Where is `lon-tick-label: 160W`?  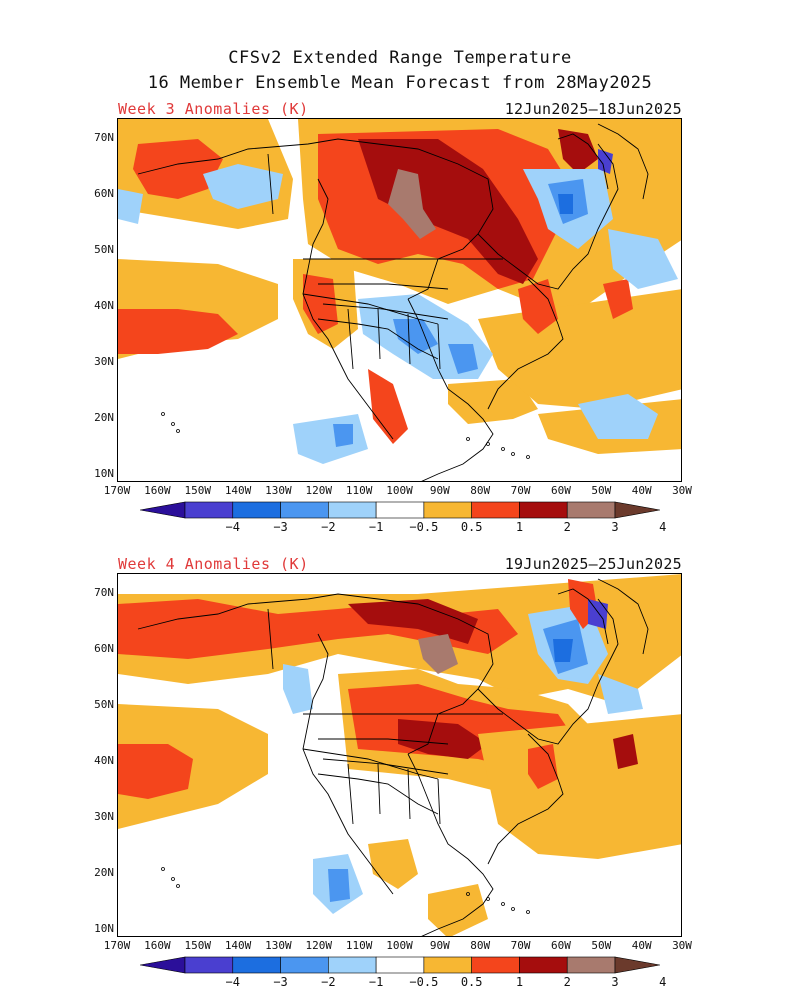 lon-tick-label: 160W is located at coordinates (157, 490).